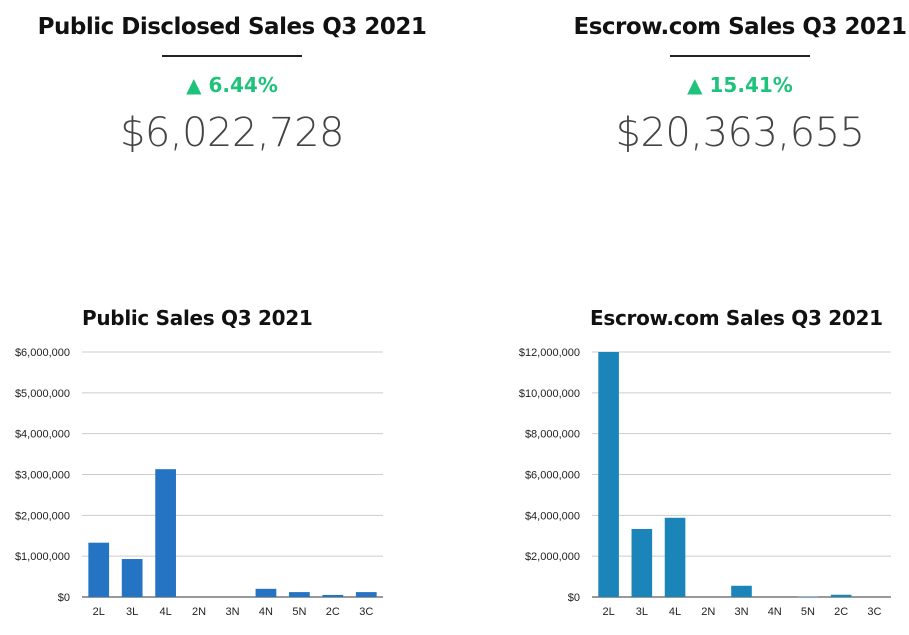  I want to click on chart-title: Escrow.com Sales Q3 2021, so click(736, 318).